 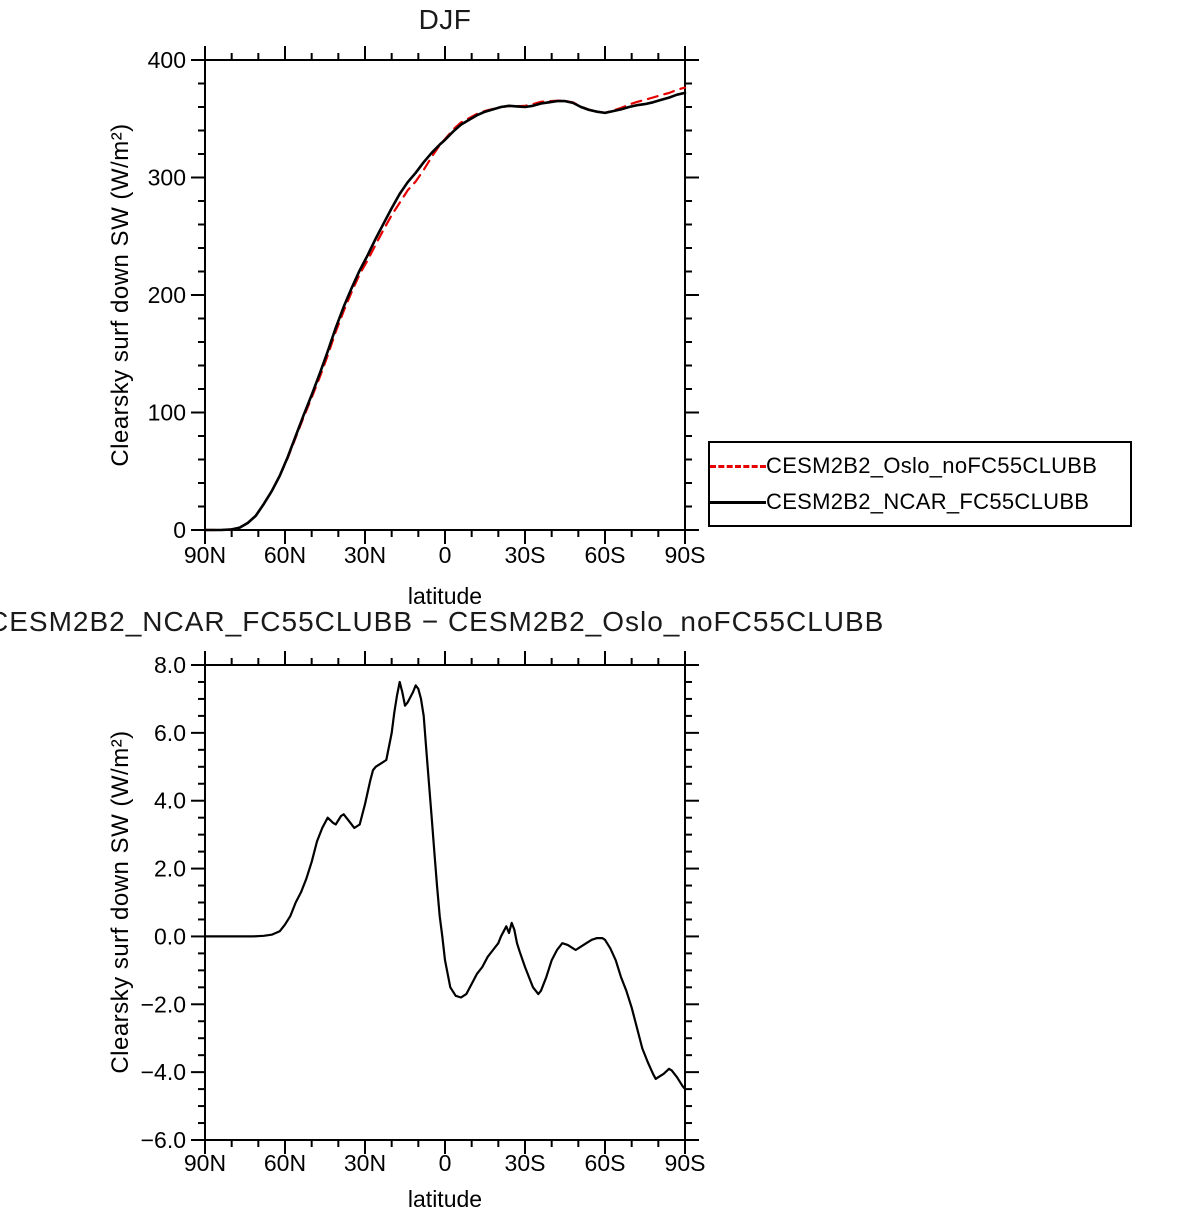 What do you see at coordinates (120, 902) in the screenshot?
I see `bottom-chart-ylabel: Clearsky surf down SW (W/m²)` at bounding box center [120, 902].